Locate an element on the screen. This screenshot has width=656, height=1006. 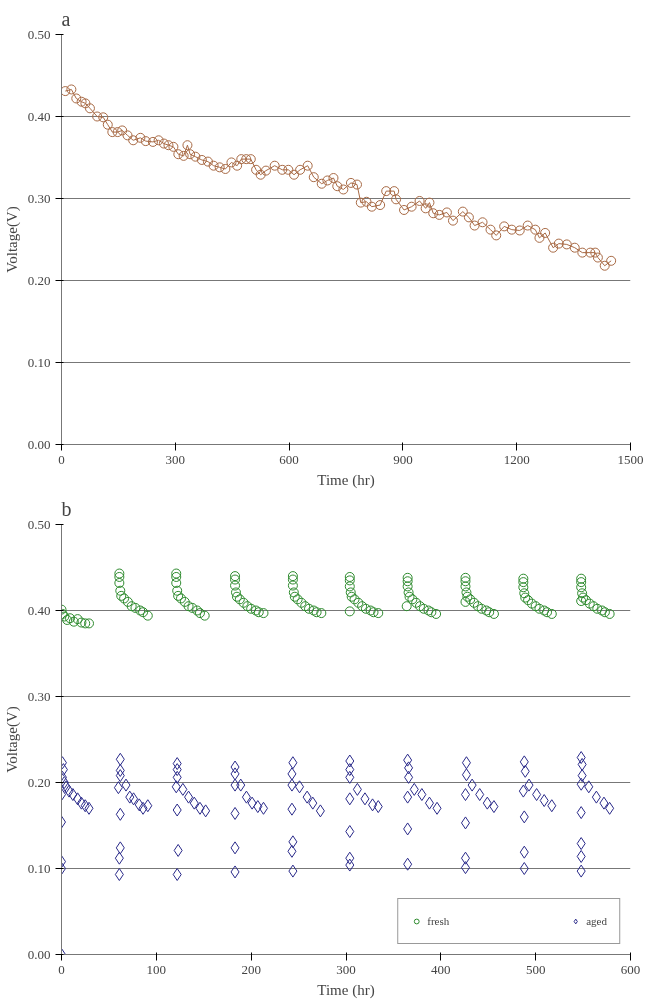
x-tick-label: 200 is located at coordinates (251, 969).